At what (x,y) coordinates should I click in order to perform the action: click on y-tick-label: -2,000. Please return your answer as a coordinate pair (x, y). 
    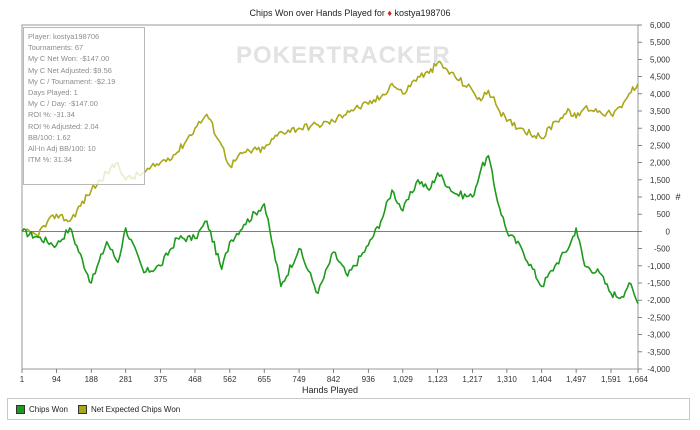
    Looking at the image, I should click on (658, 300).